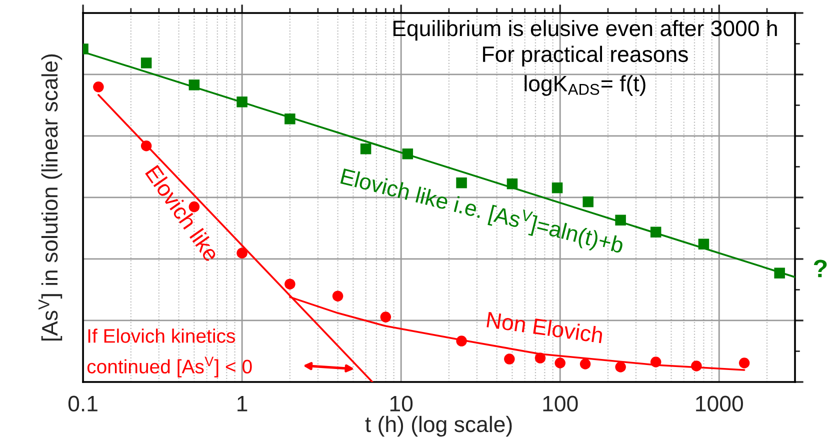  I want to click on annotation: logK$_{ADS}$= f(t), so click(585, 85).